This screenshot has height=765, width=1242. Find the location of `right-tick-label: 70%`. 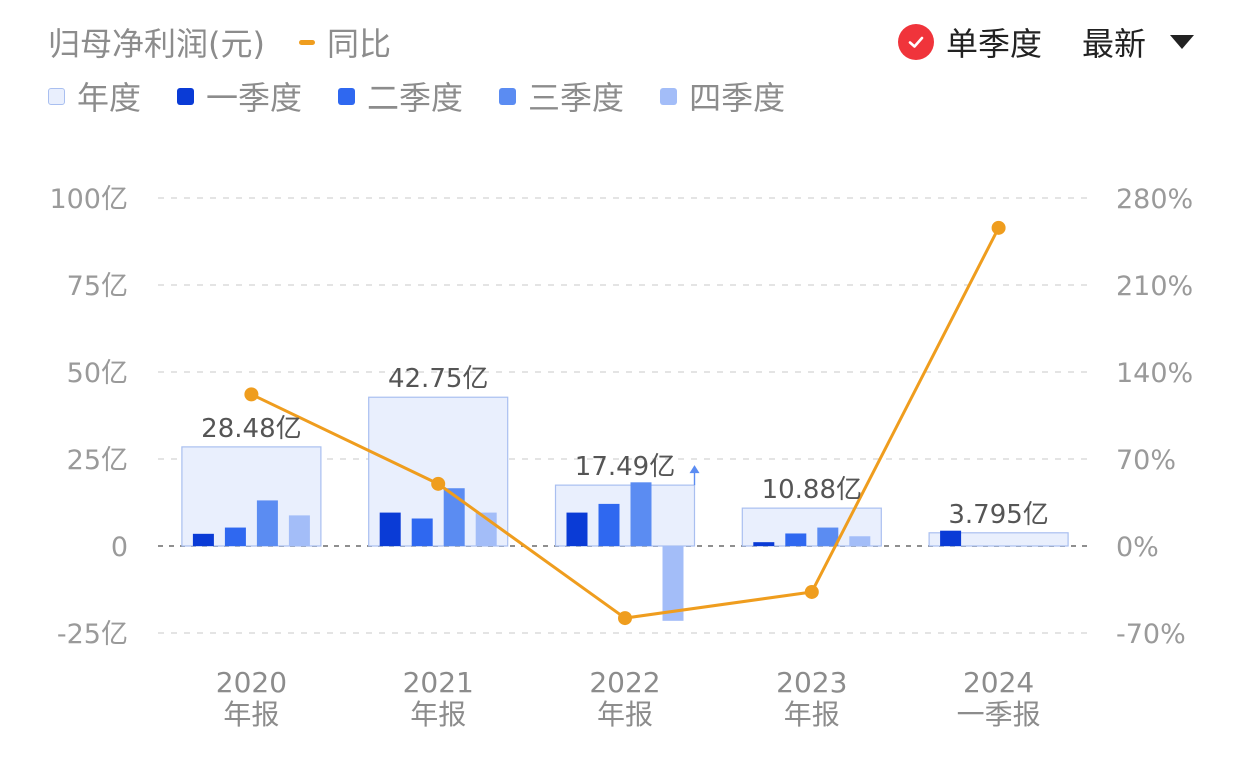

right-tick-label: 70% is located at coordinates (1146, 460).